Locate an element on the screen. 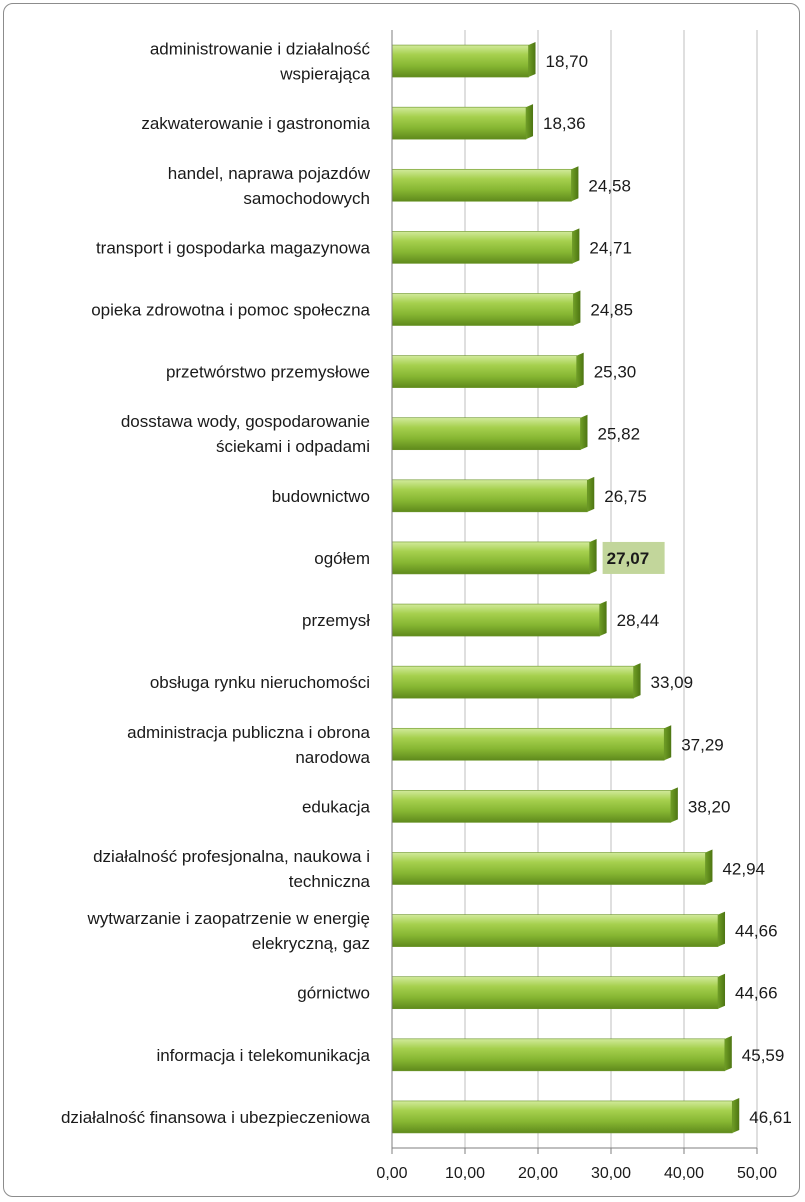 This screenshot has width=805, height=1202. x-tick-label: 20,00 is located at coordinates (538, 1173).